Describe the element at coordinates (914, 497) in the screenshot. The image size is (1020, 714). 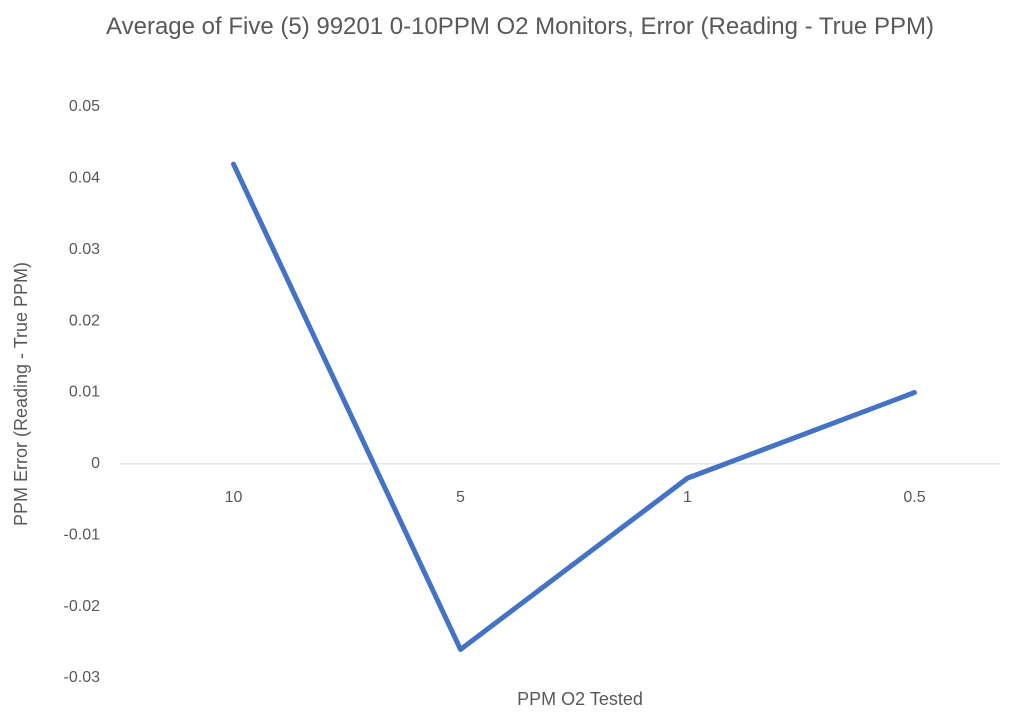
I see `x-tick-label: 0.5` at that location.